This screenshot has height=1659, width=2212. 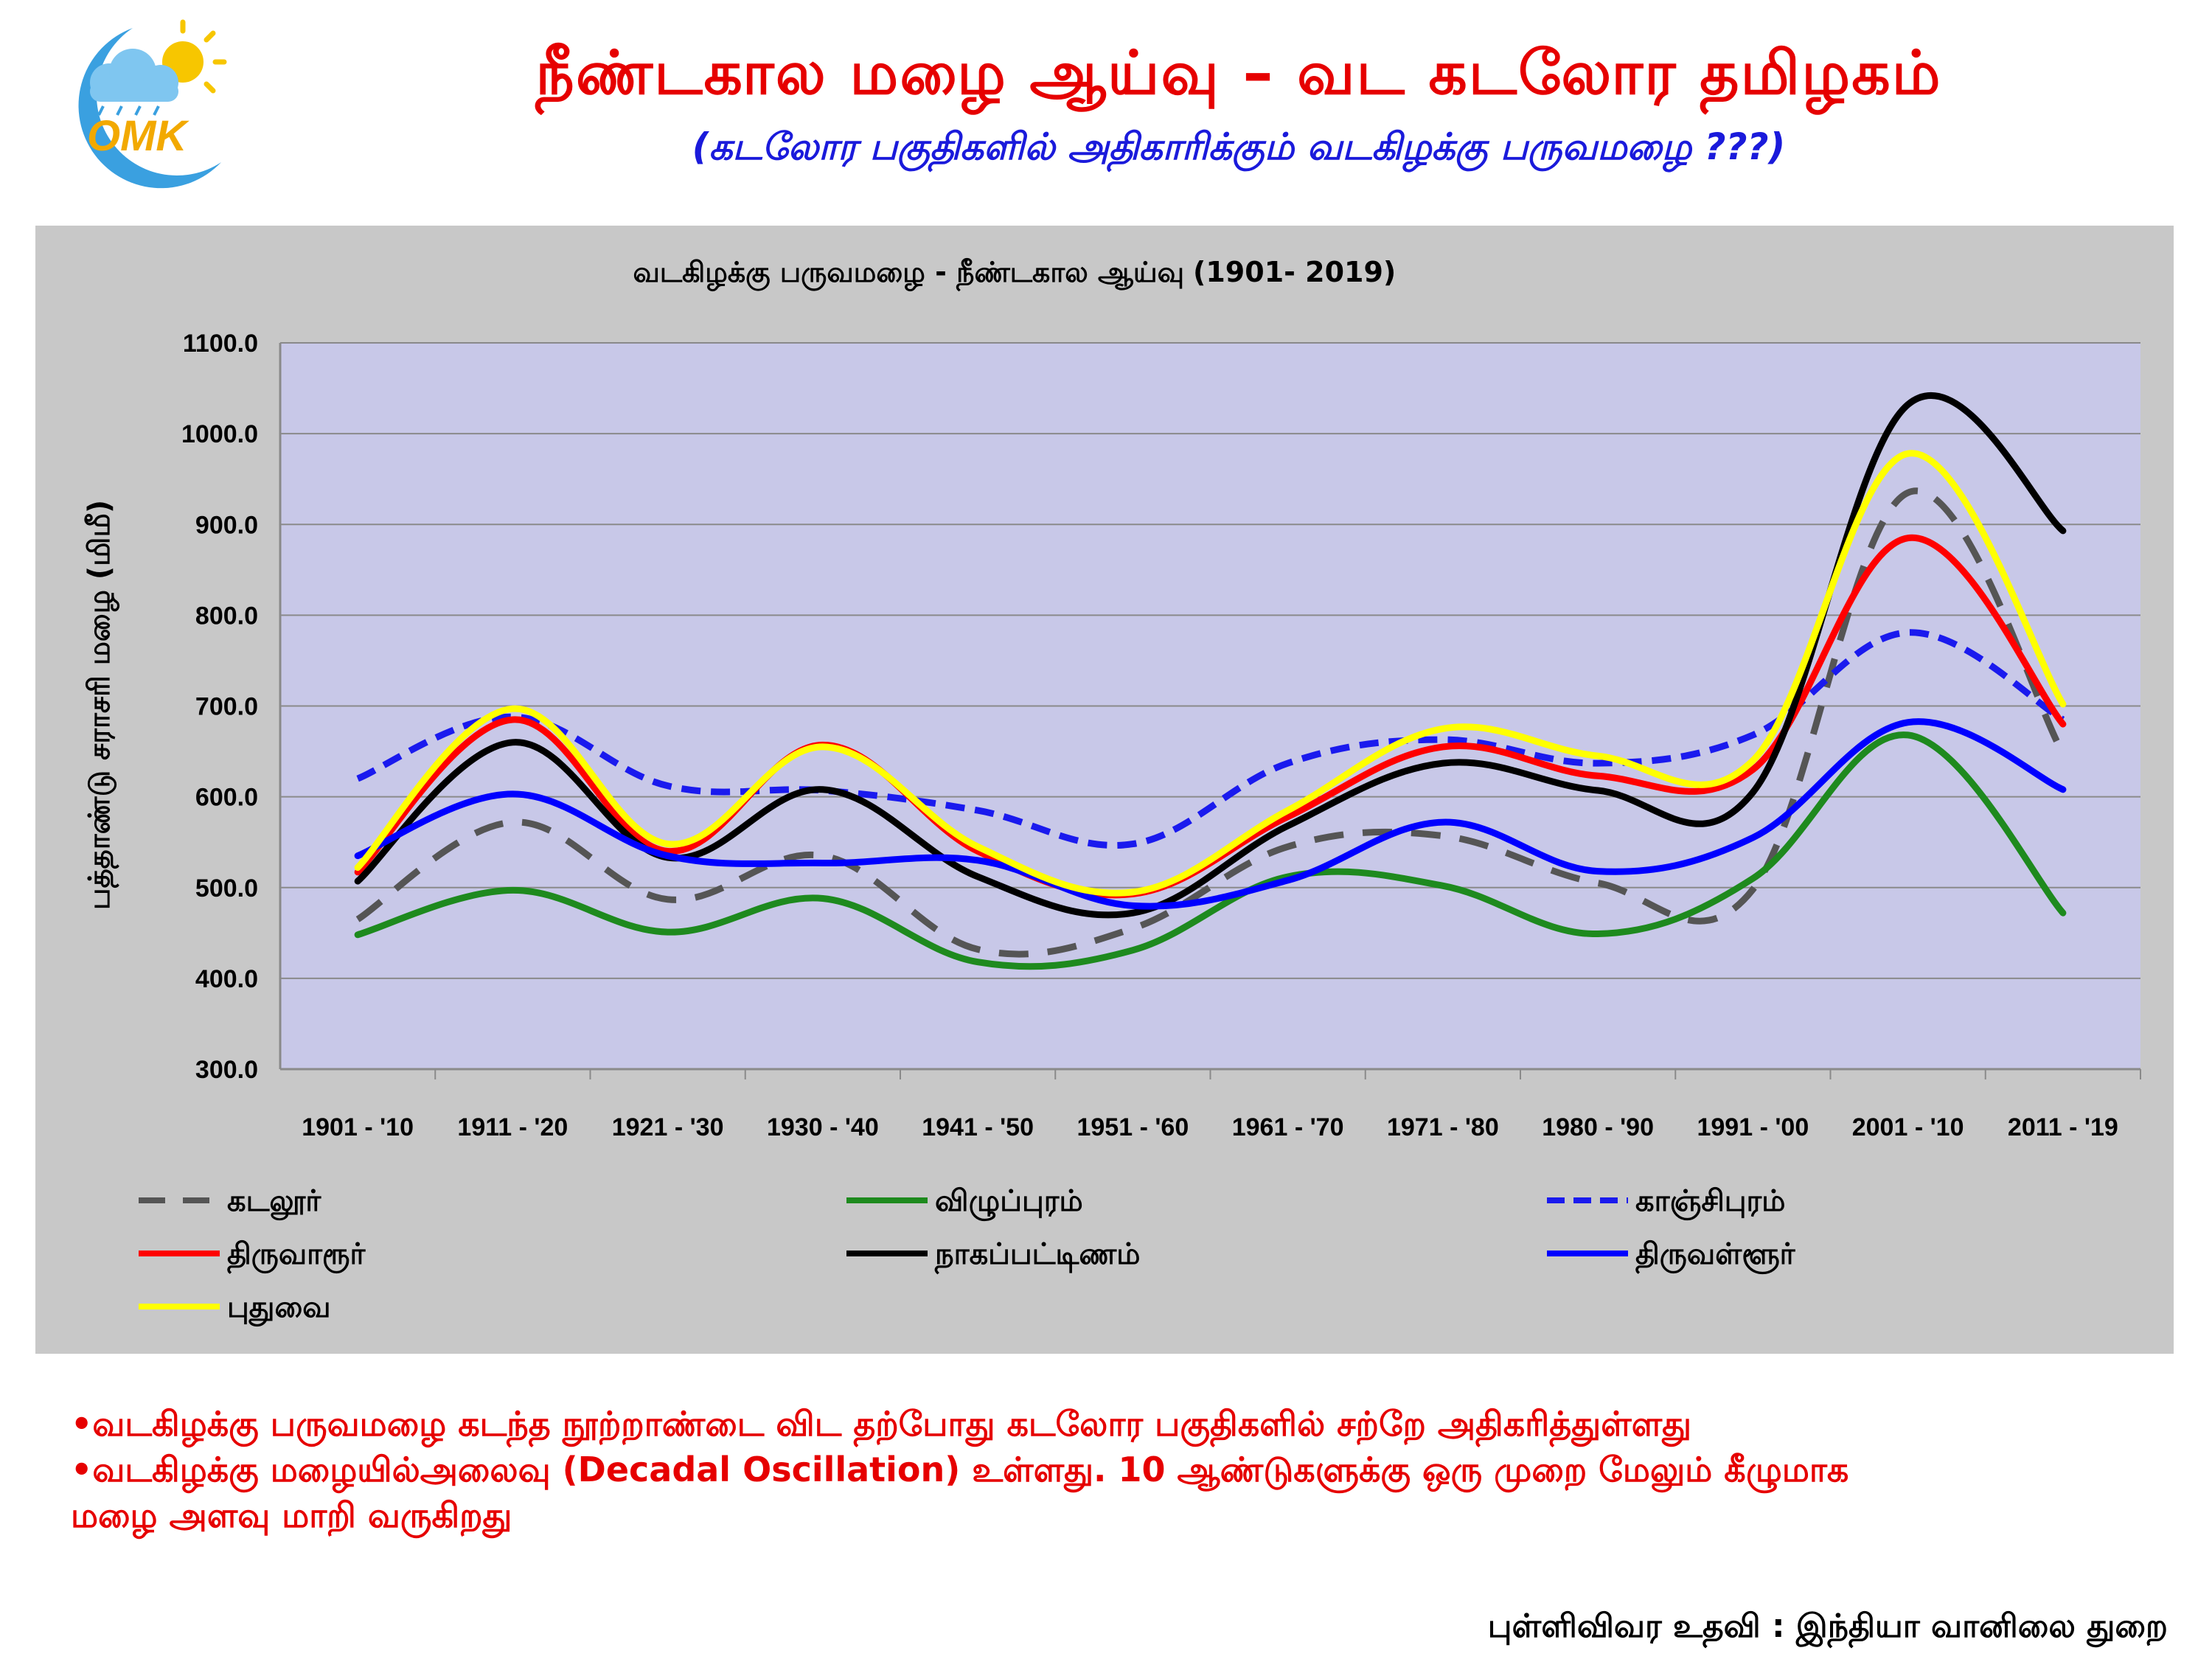 What do you see at coordinates (1133, 1127) in the screenshot?
I see `x-tick-label: 1951 - '60` at bounding box center [1133, 1127].